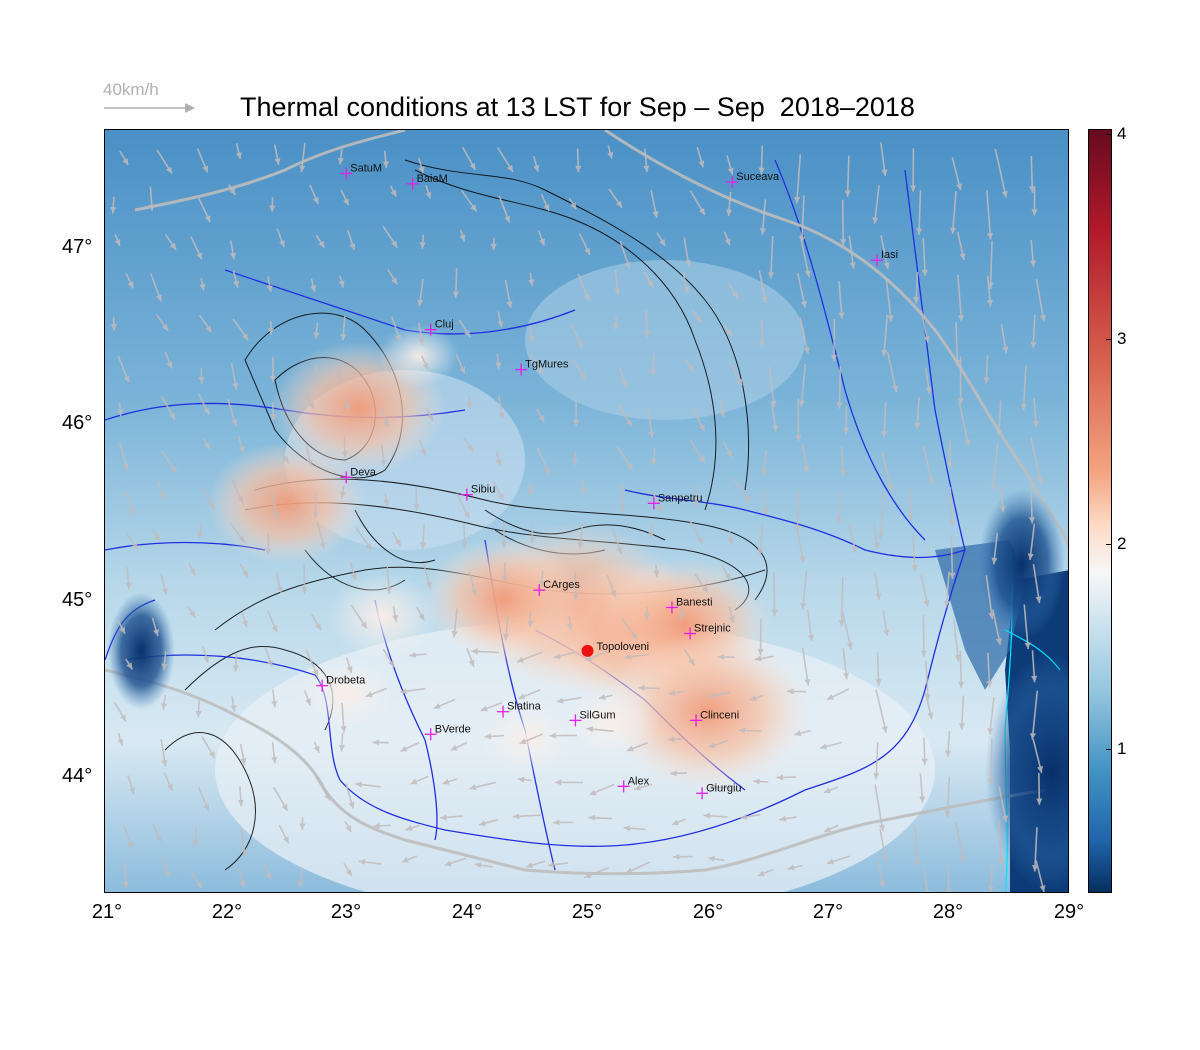  Describe the element at coordinates (547, 365) in the screenshot. I see `station-label: TgMures` at that location.